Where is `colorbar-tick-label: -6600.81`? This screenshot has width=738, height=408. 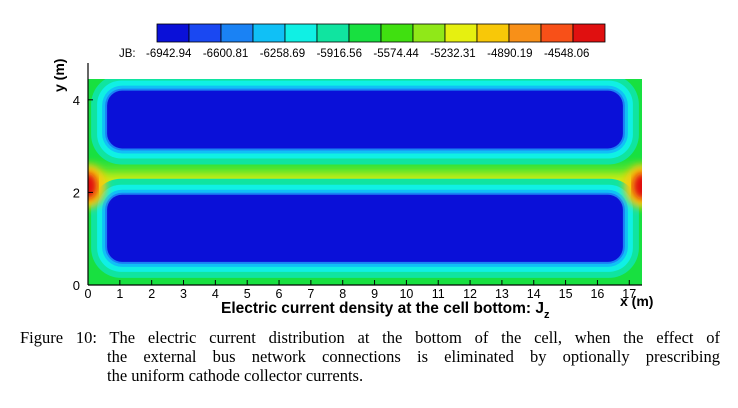
colorbar-tick-label: -6600.81 is located at coordinates (225, 54).